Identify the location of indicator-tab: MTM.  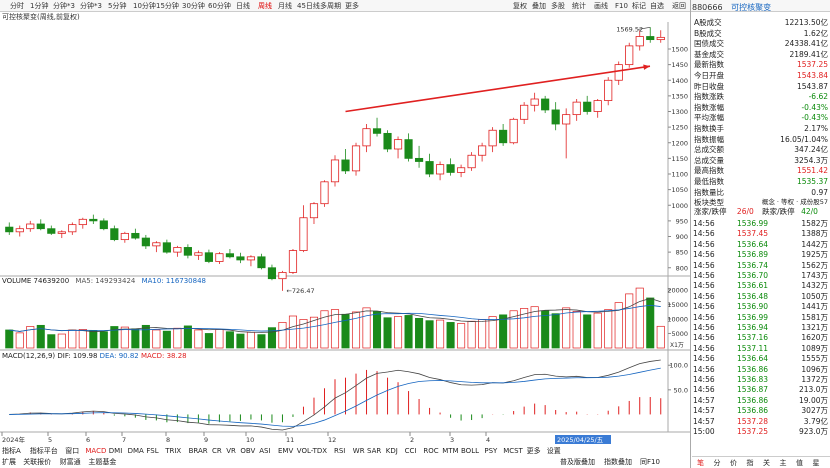
(450, 451).